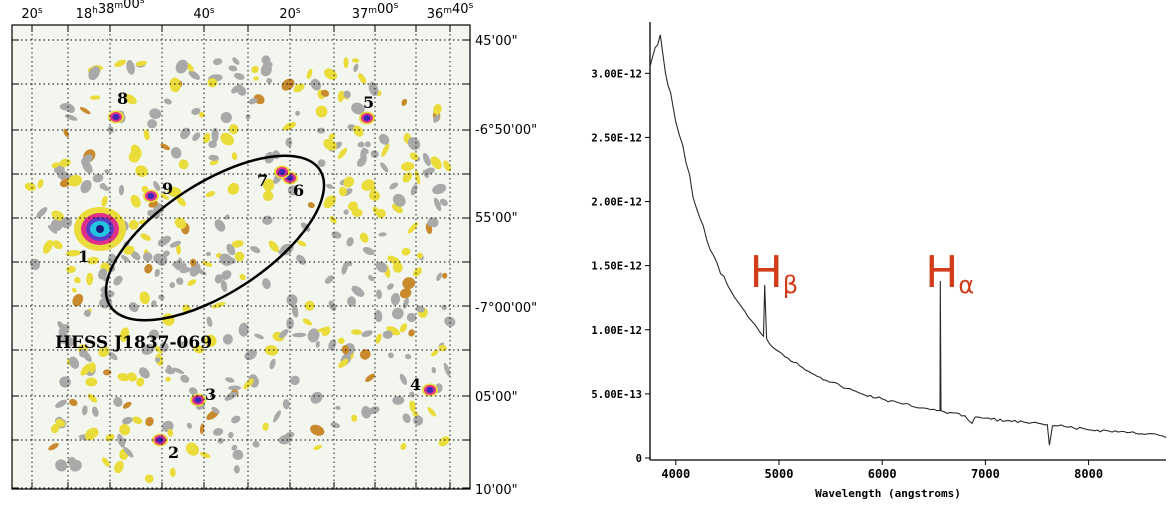 The image size is (1168, 506). What do you see at coordinates (675, 474) in the screenshot?
I see `x-tick-label: 4000` at bounding box center [675, 474].